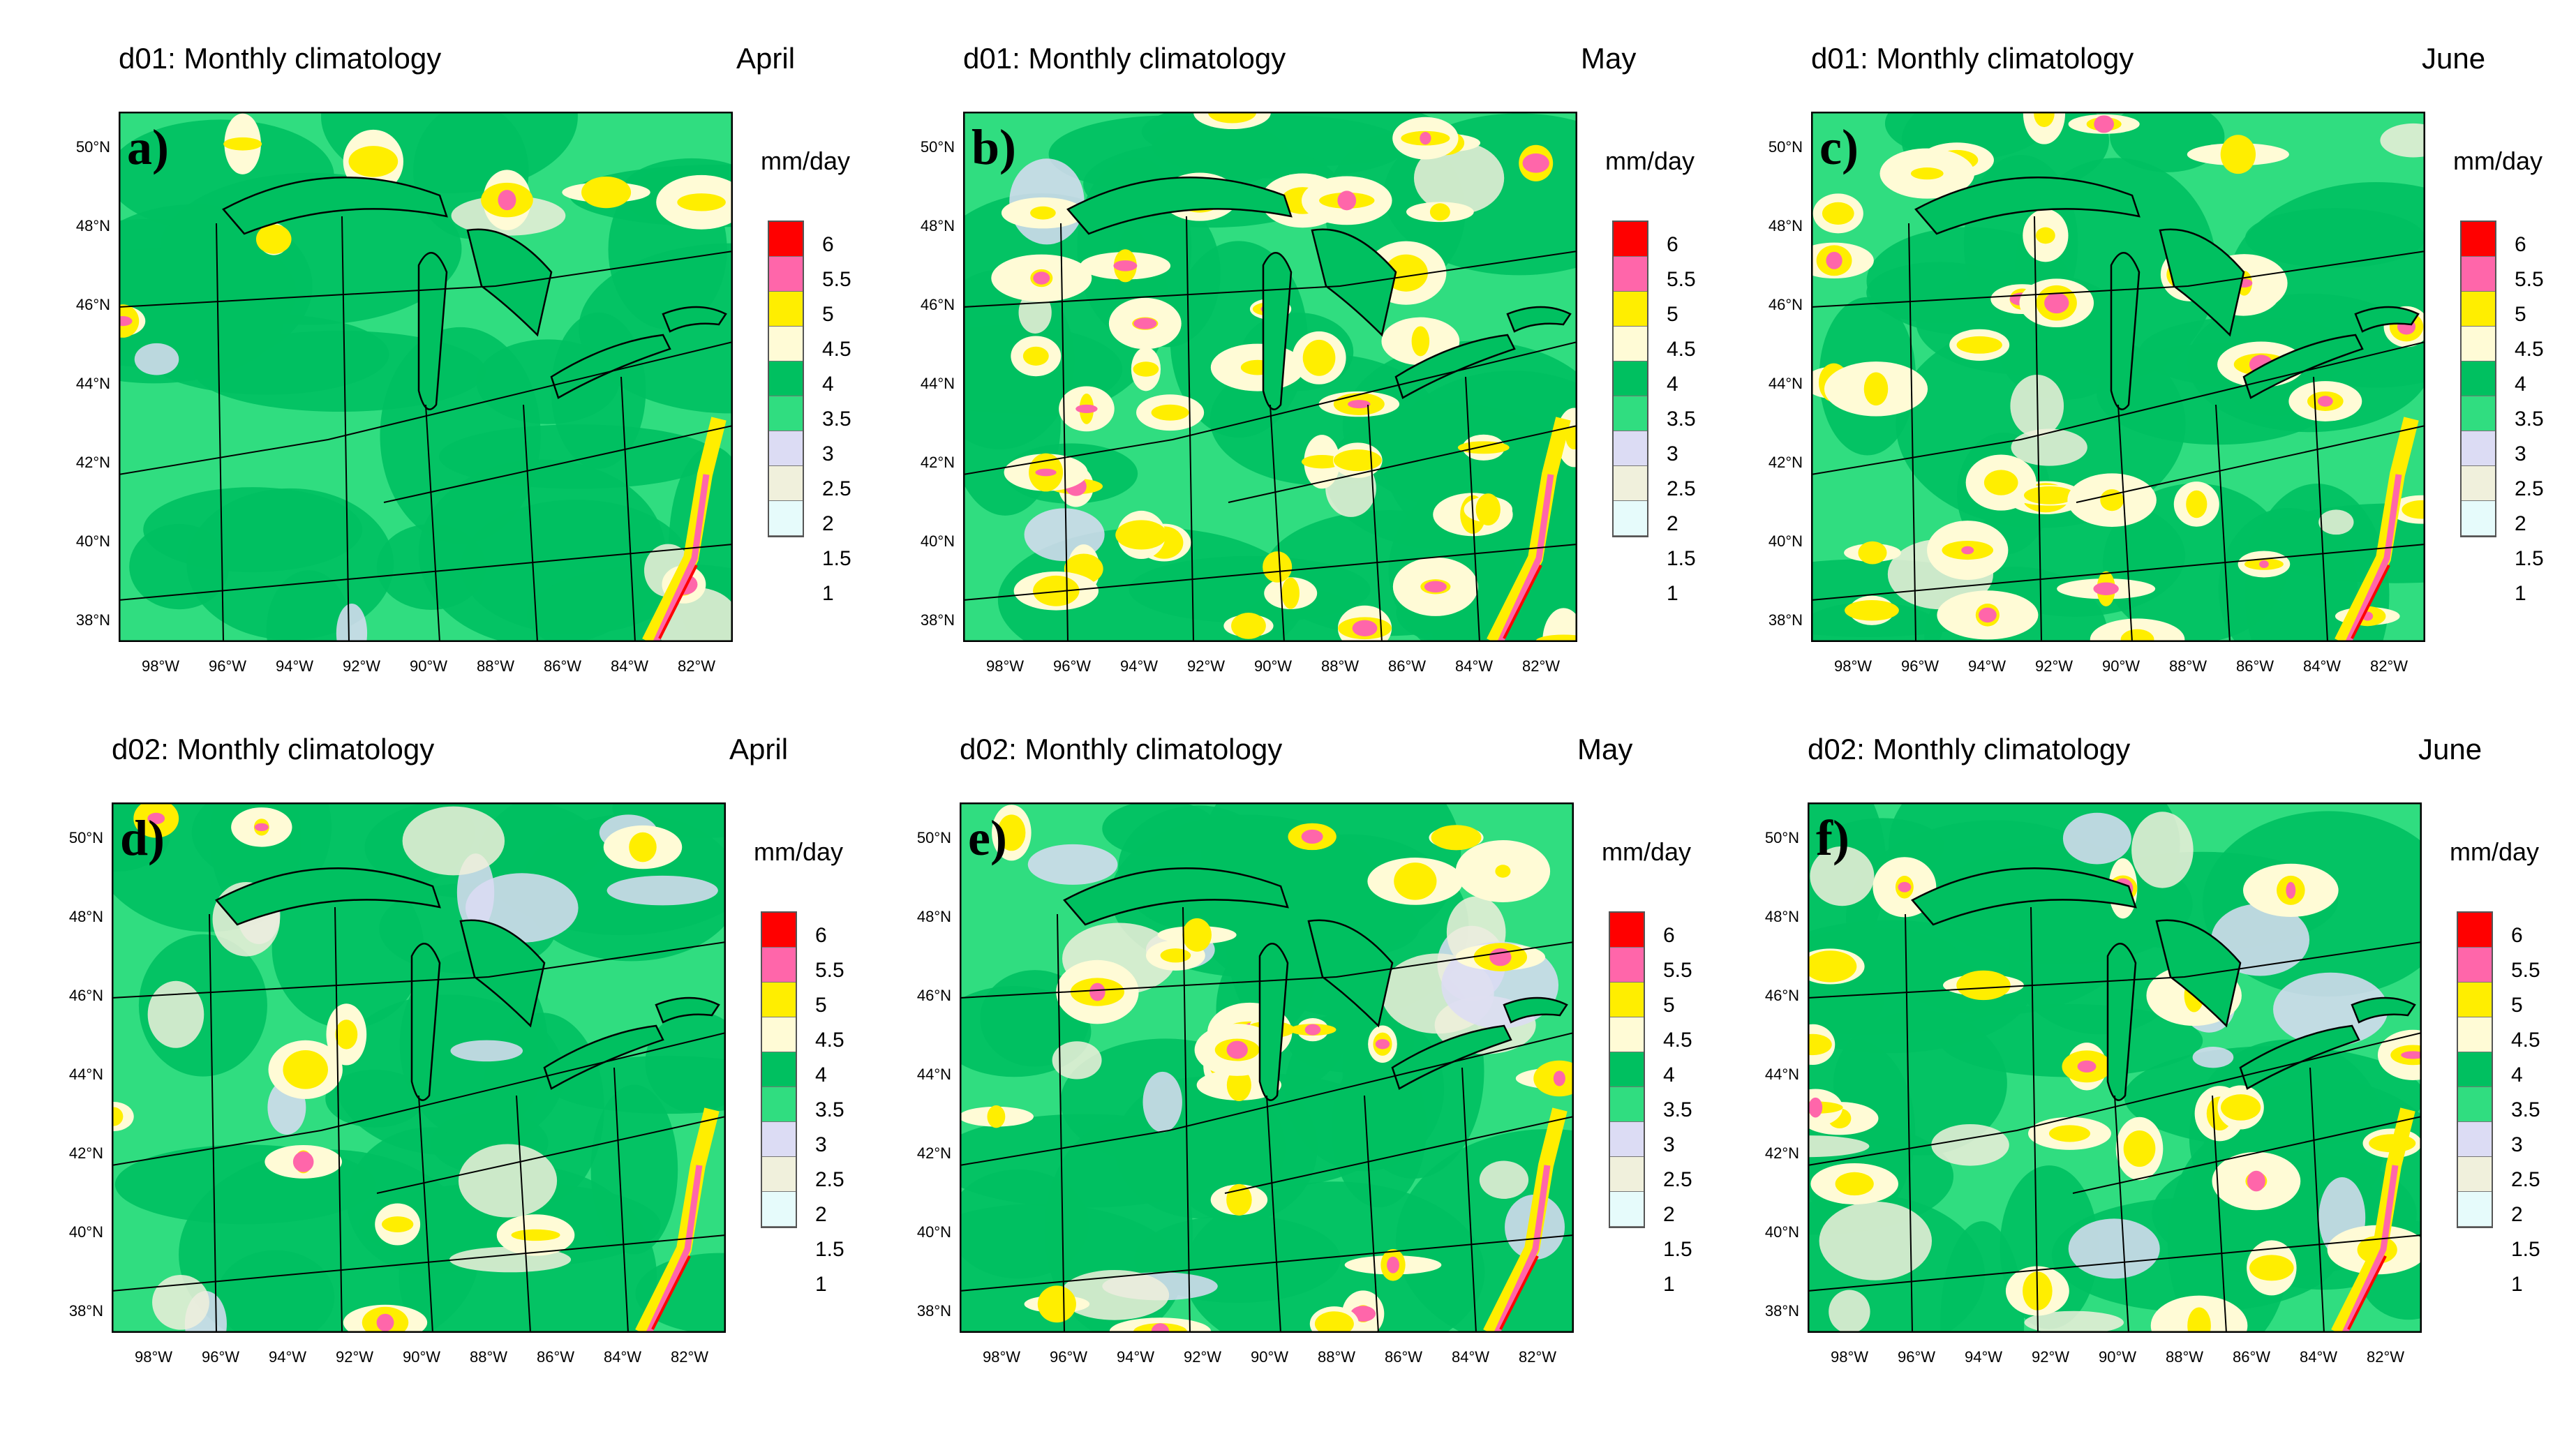 The image size is (2576, 1434). I want to click on colorbar-label: 1, so click(2517, 1284).